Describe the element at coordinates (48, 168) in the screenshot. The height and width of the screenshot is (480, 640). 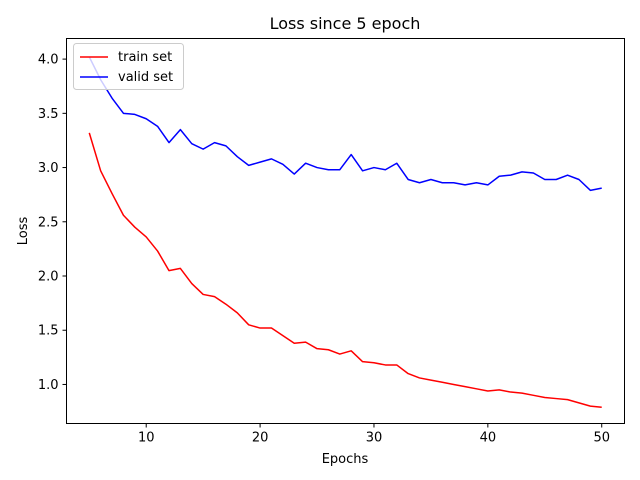
I see `y-tick-label: 3.0` at that location.